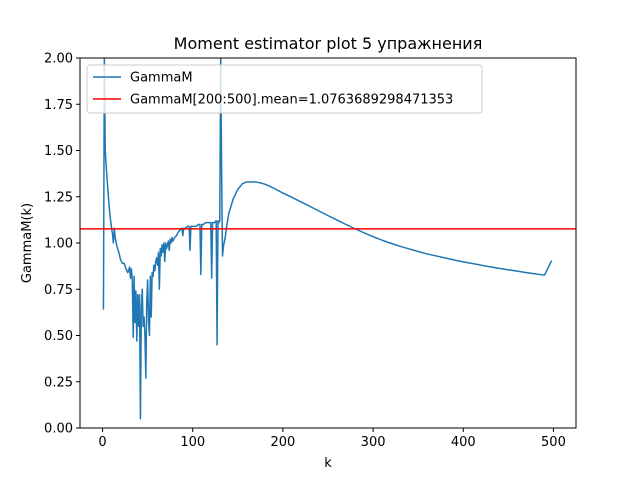 The height and width of the screenshot is (480, 640). I want to click on y-tick-label: 0.75, so click(58, 290).